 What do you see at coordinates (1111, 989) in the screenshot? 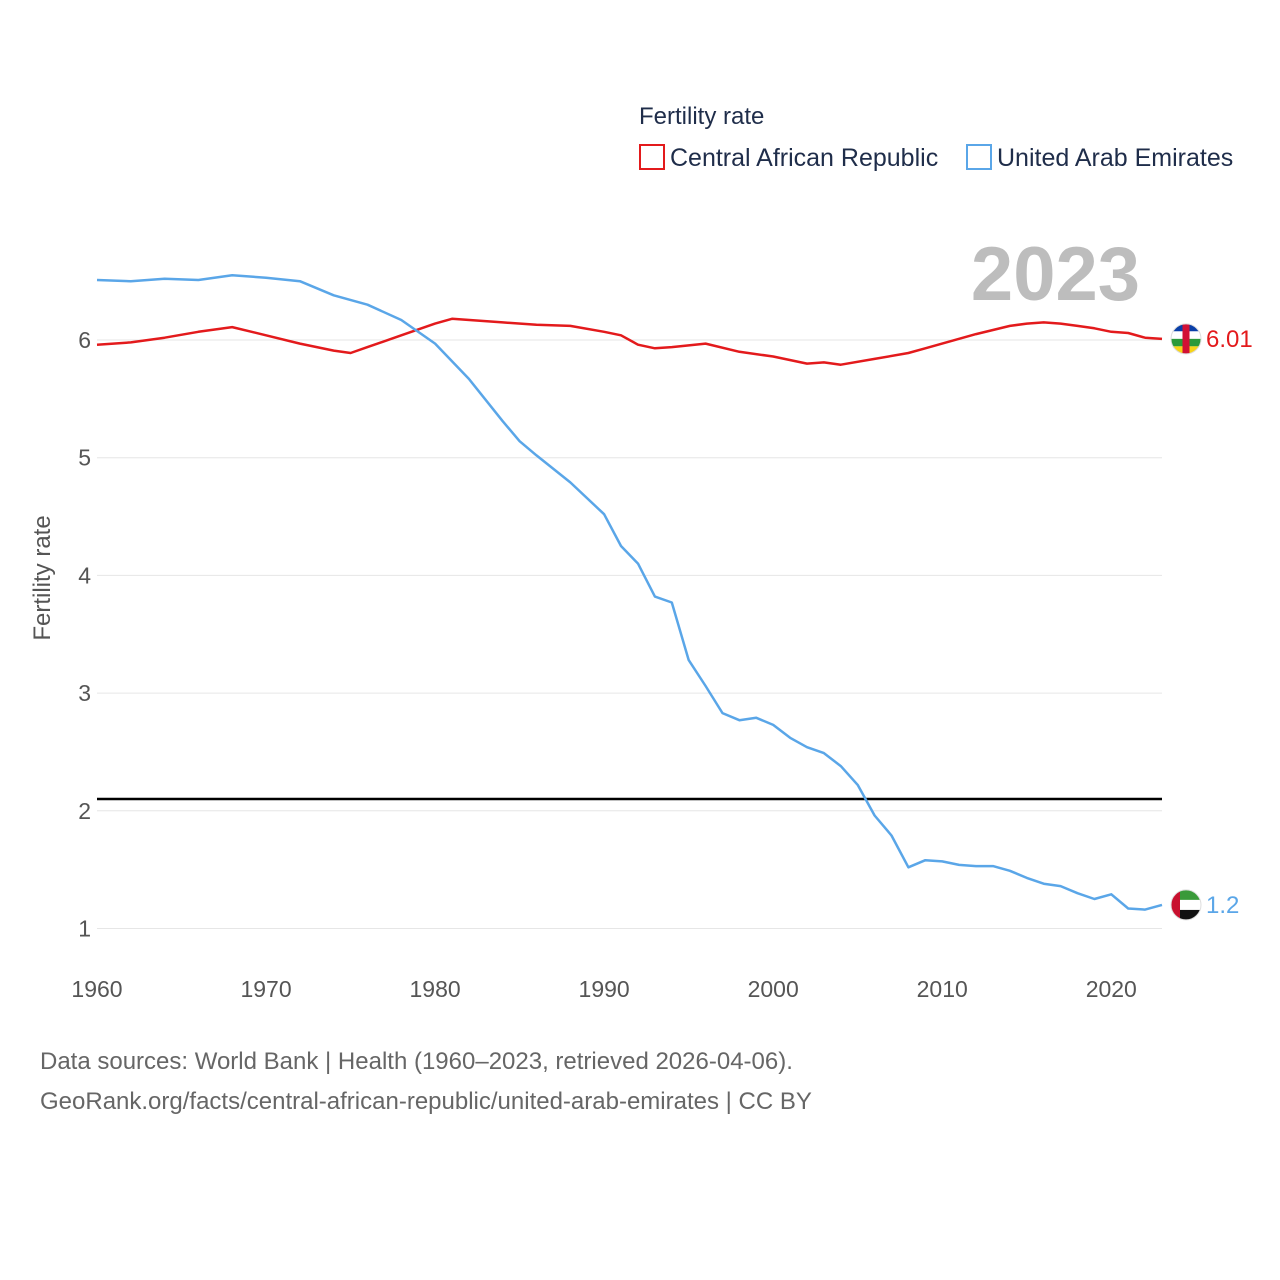
I see `x-tick-label: 2020` at bounding box center [1111, 989].